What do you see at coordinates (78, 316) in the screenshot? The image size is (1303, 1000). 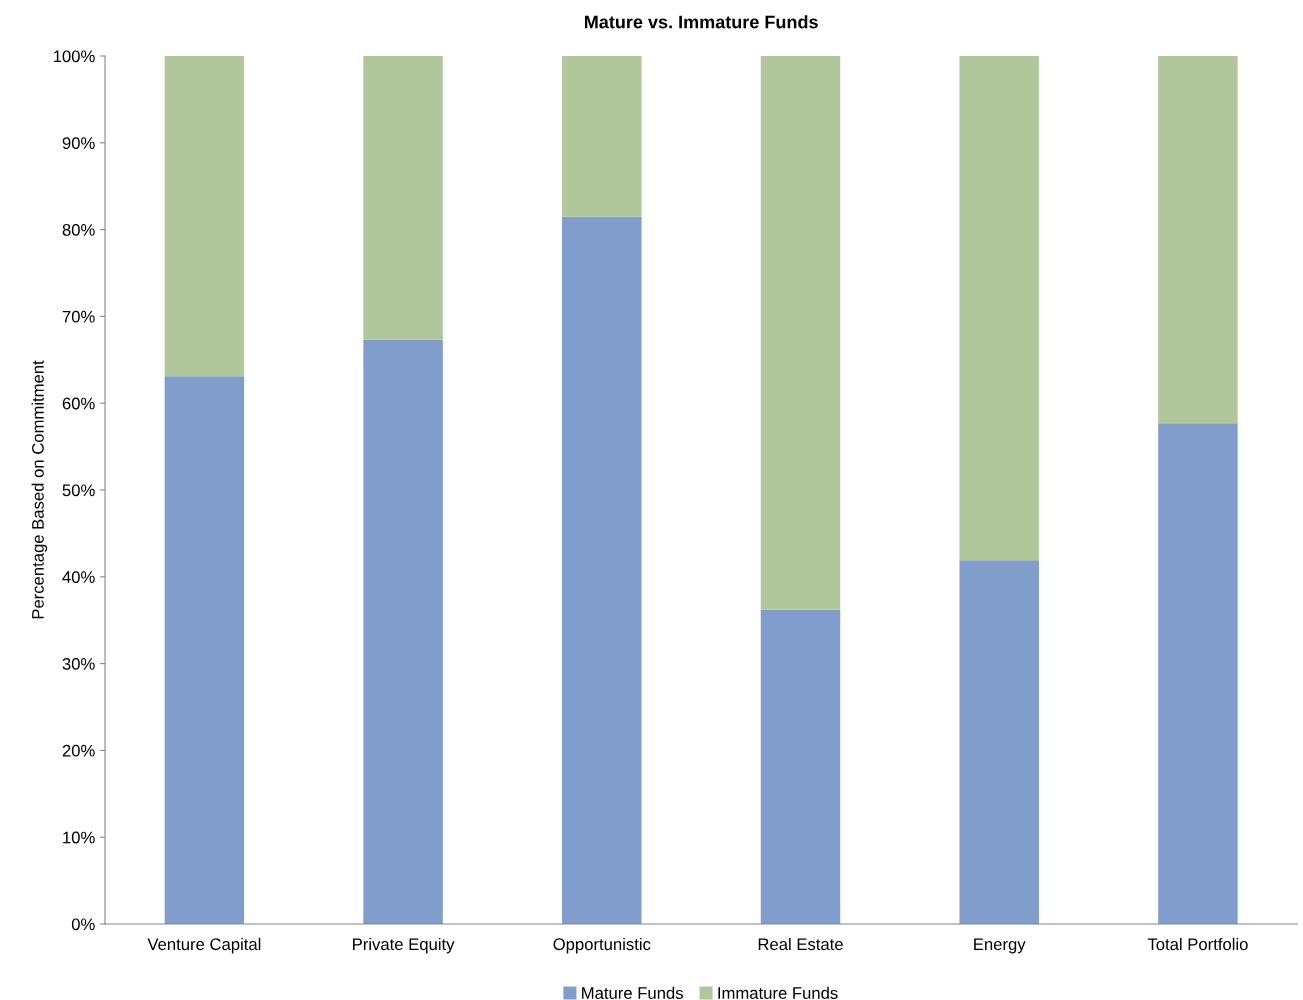 I see `y-tick-label: 70%` at bounding box center [78, 316].